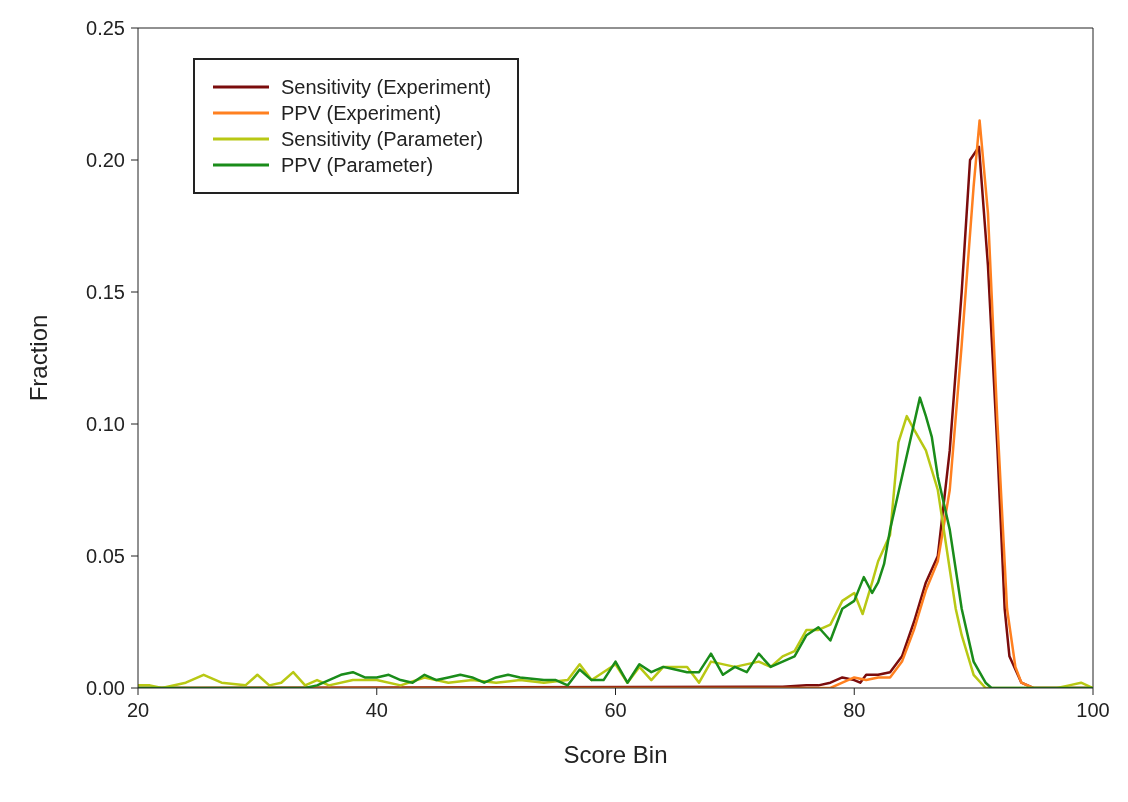 This screenshot has width=1128, height=802. I want to click on x-tick-label: 100, so click(1093, 710).